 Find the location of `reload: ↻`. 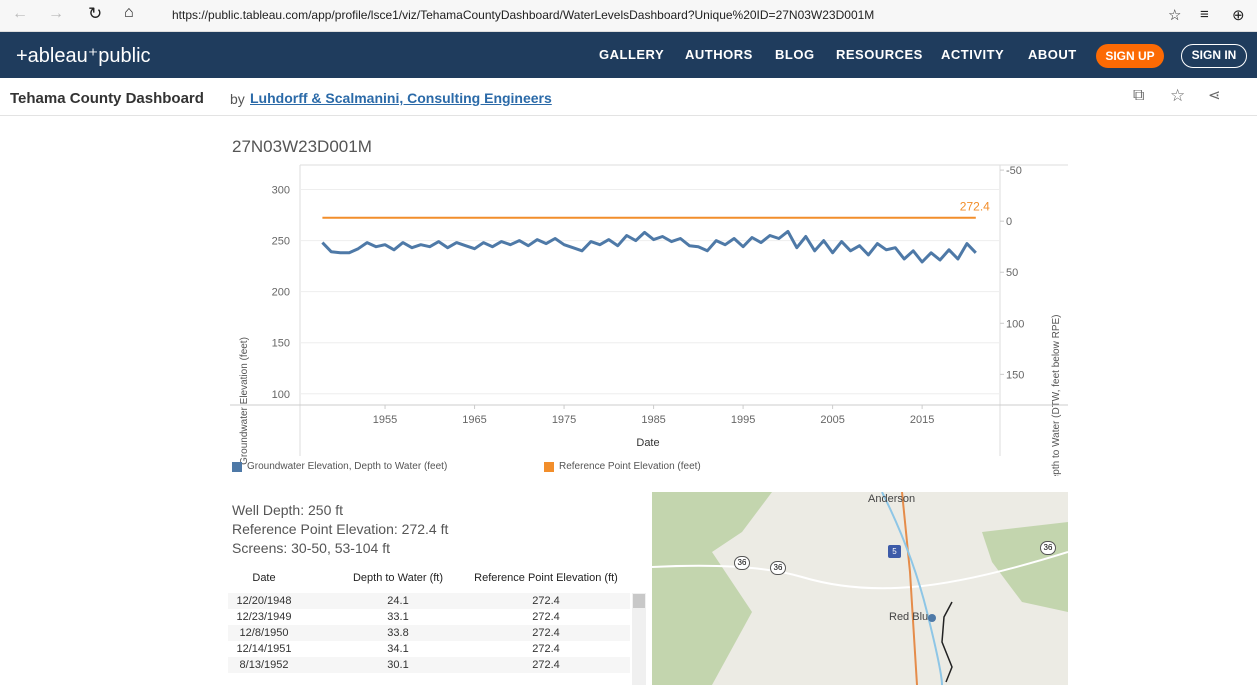

reload: ↻ is located at coordinates (95, 13).